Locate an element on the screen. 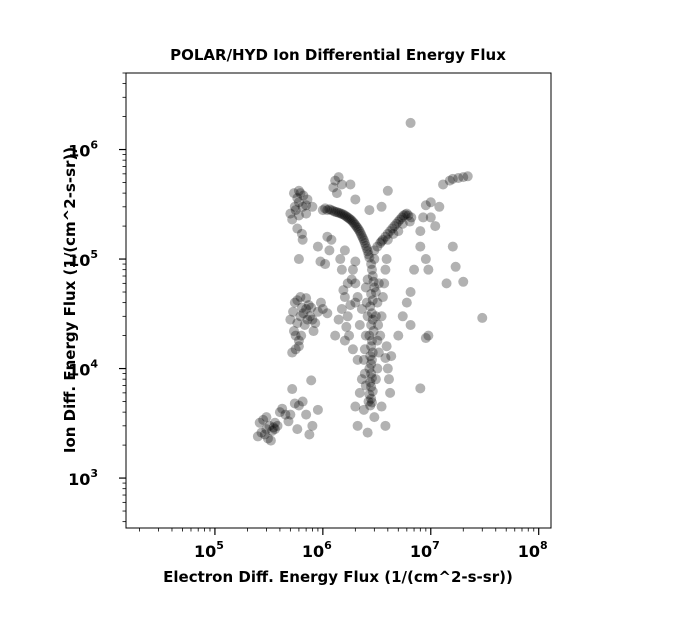 This screenshot has height=619, width=677. x-tick-label: 108 is located at coordinates (533, 550).